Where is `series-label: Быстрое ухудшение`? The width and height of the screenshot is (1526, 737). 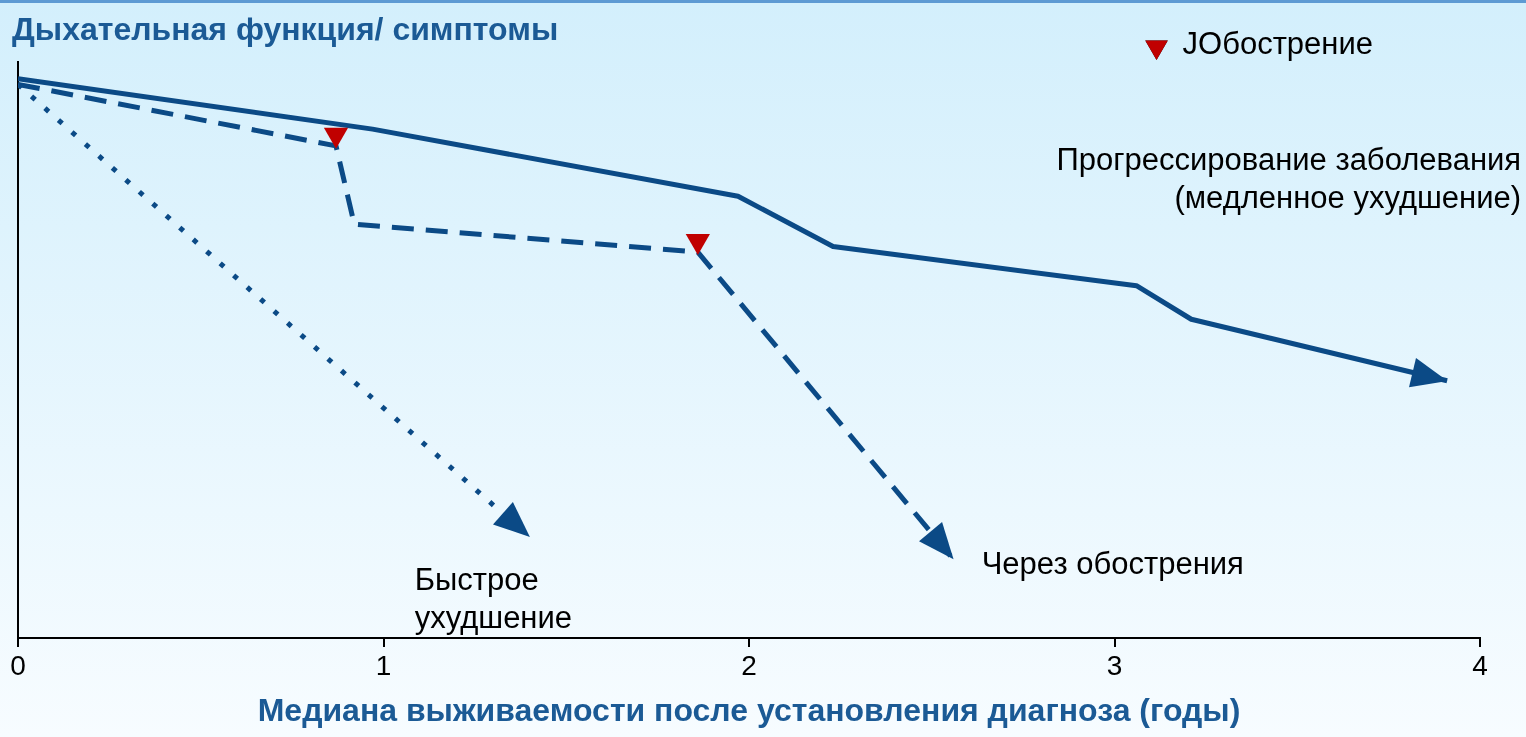
series-label: Быстрое ухудшение is located at coordinates (493, 598).